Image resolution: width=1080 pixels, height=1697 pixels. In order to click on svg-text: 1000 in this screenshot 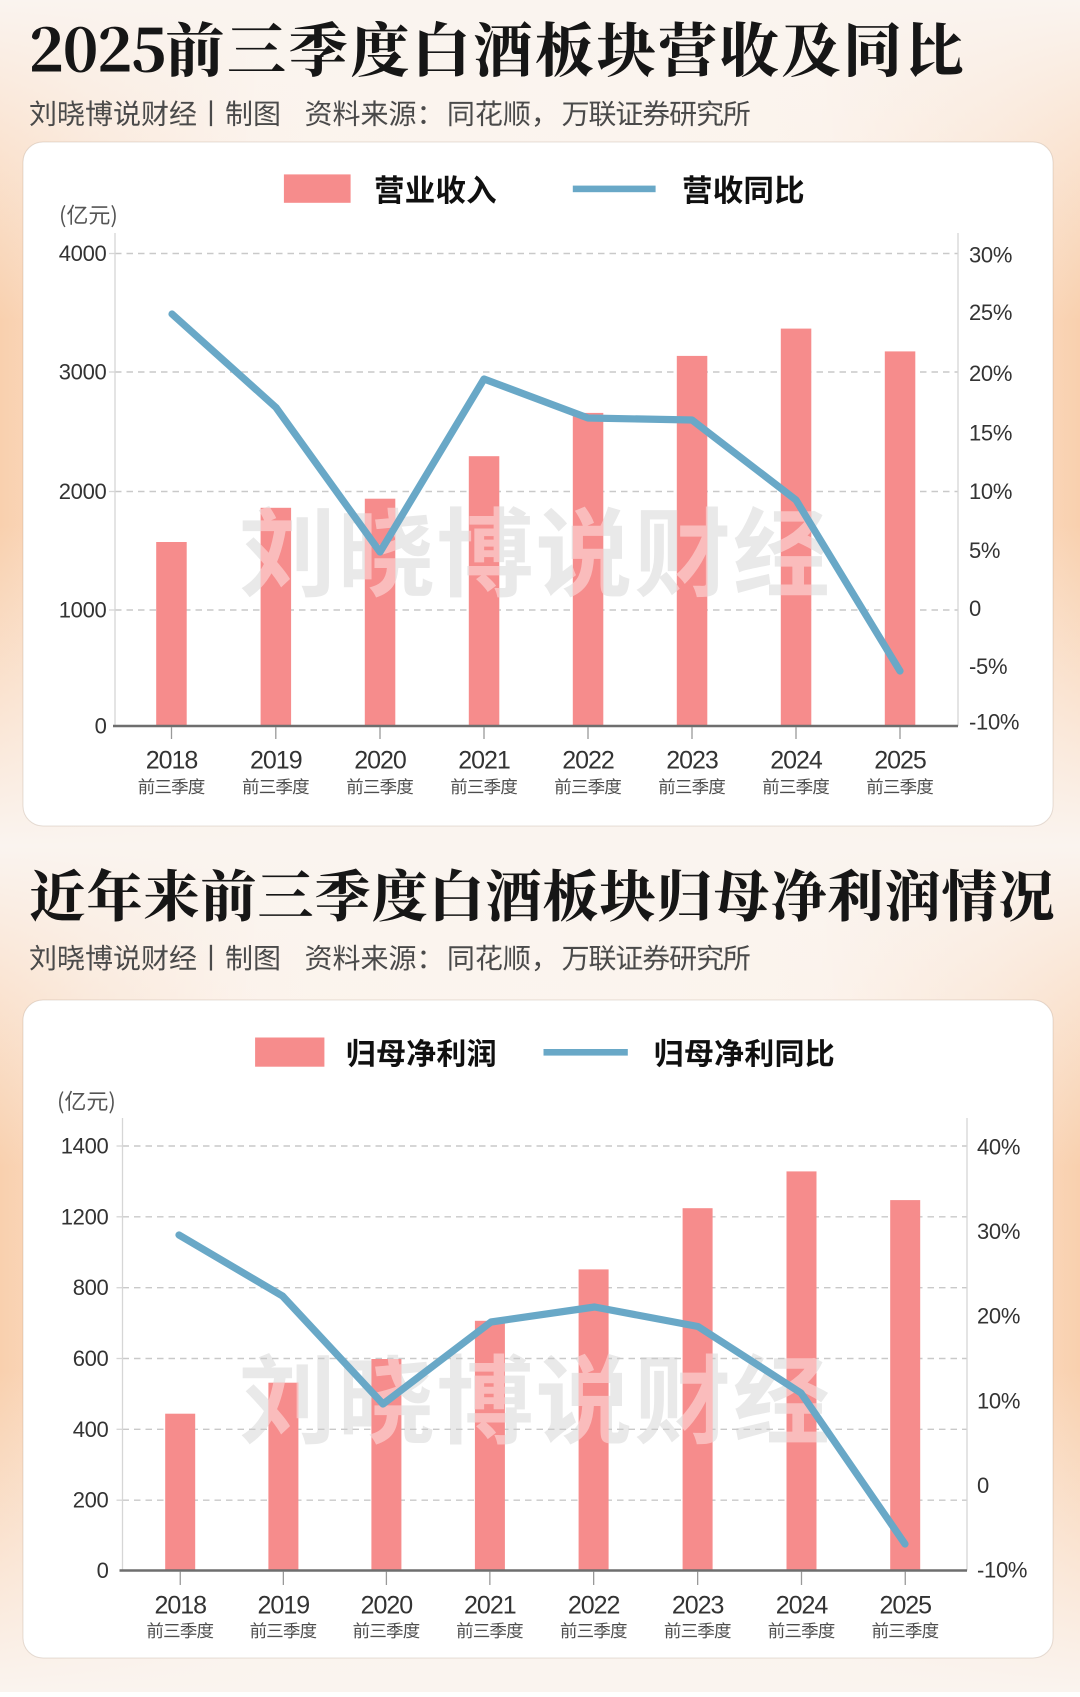, I will do `click(83, 610)`.